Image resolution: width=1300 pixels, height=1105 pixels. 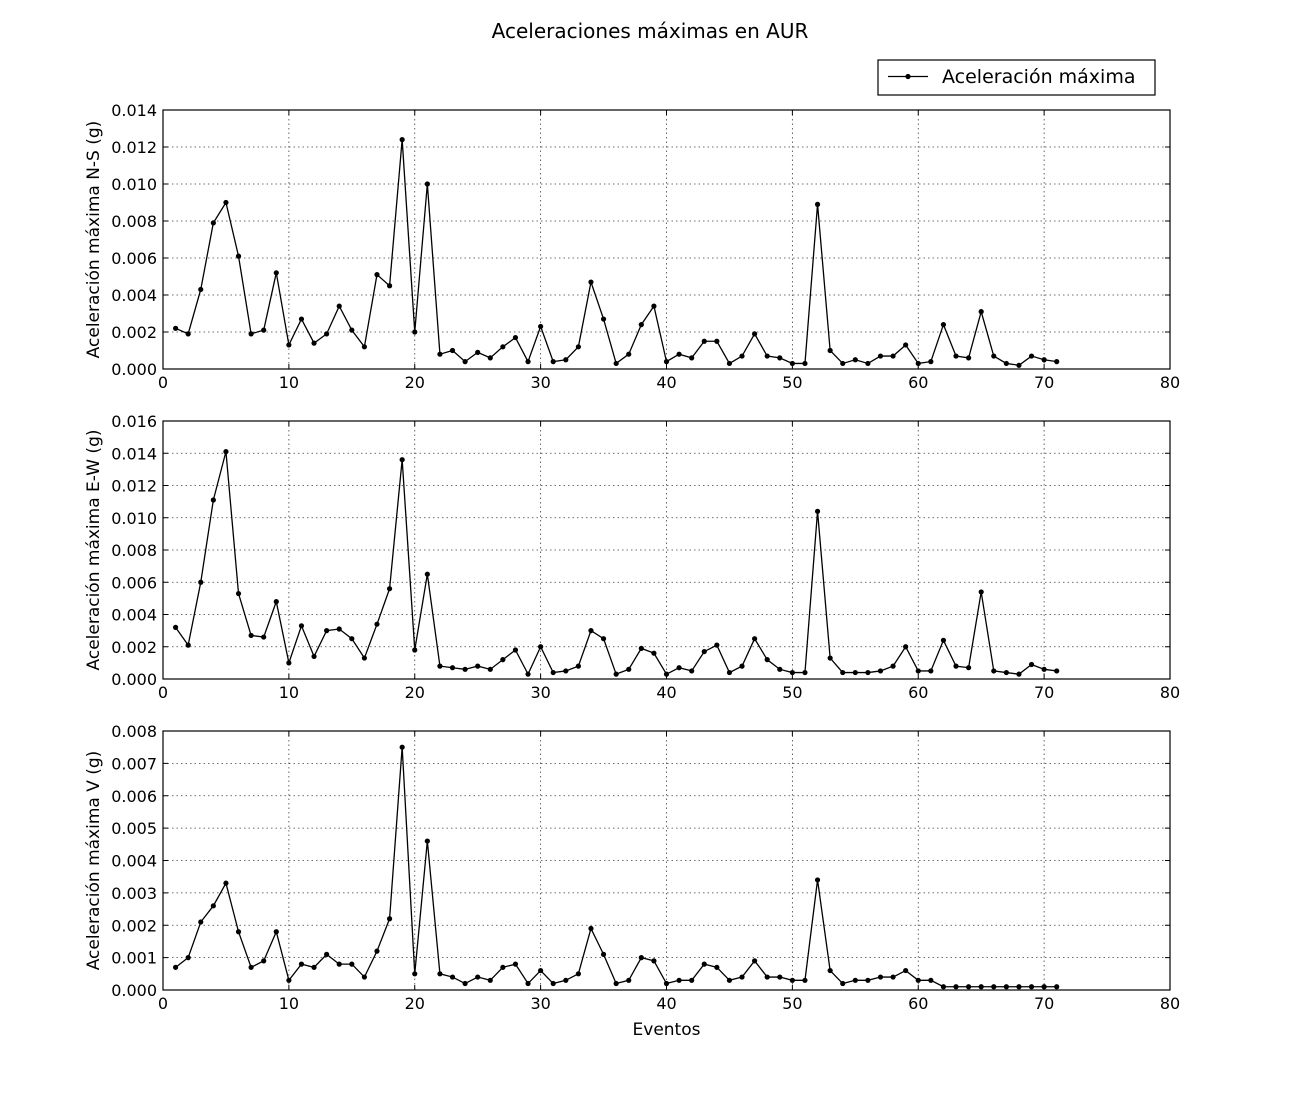 What do you see at coordinates (1038, 77) in the screenshot?
I see `legend-label: Aceleración máxima` at bounding box center [1038, 77].